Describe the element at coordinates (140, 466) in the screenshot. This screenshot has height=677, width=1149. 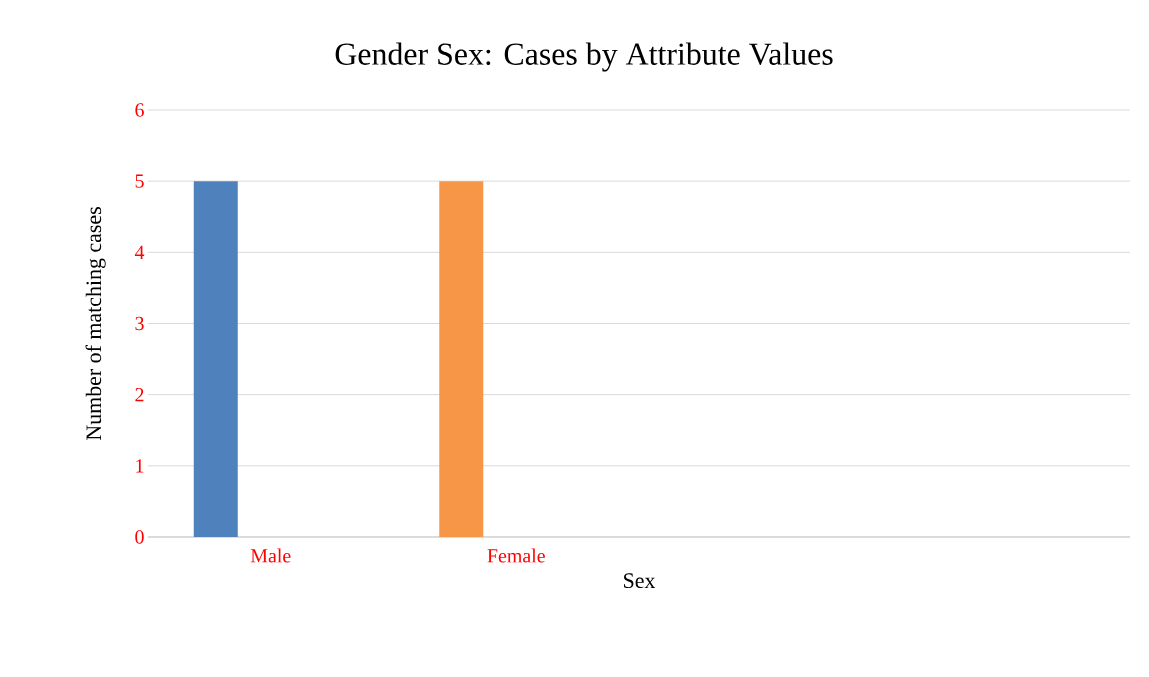
I see `y-tick-label: 1` at that location.